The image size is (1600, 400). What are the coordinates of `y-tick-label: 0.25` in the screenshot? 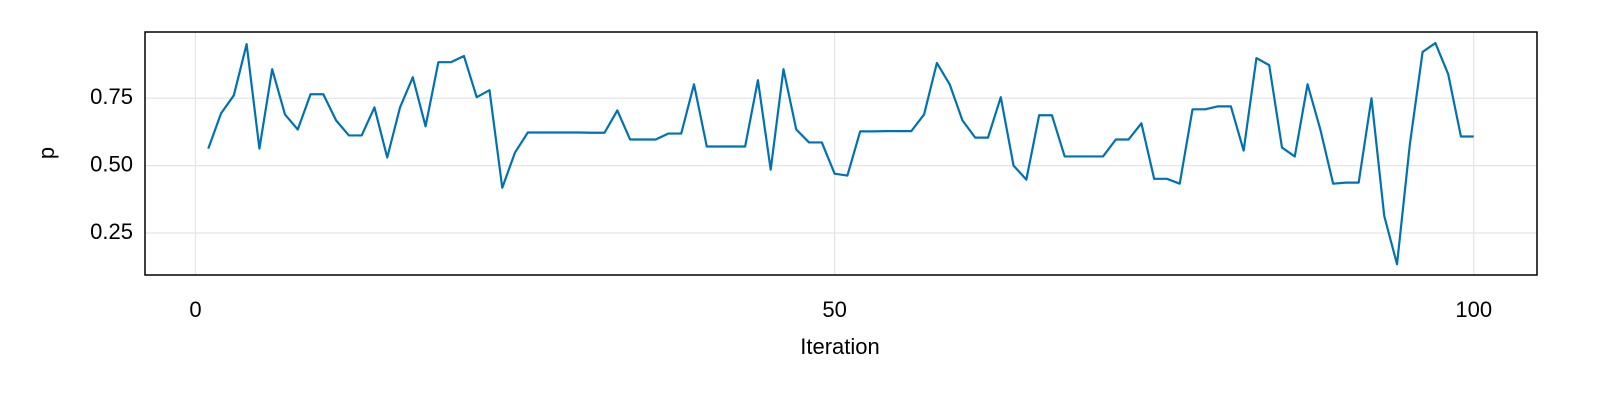 It's located at (111, 231).